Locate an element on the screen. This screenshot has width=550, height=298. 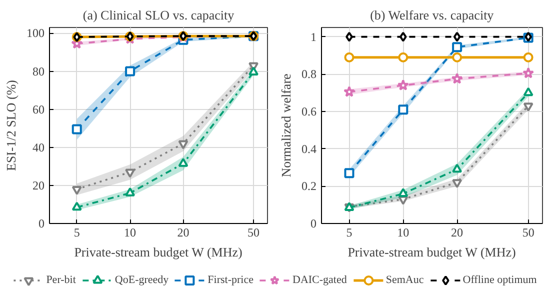
legend-label: First-price is located at coordinates (231, 280).